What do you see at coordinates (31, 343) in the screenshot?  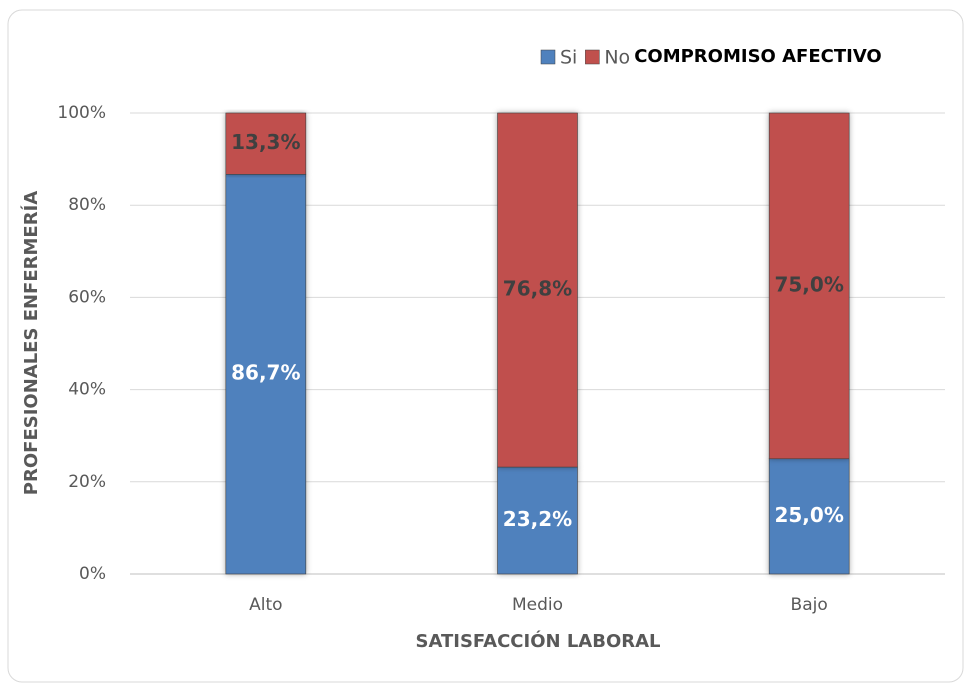 I see `y-axis-title: PROFESIONALES ENFERMERÍA` at bounding box center [31, 343].